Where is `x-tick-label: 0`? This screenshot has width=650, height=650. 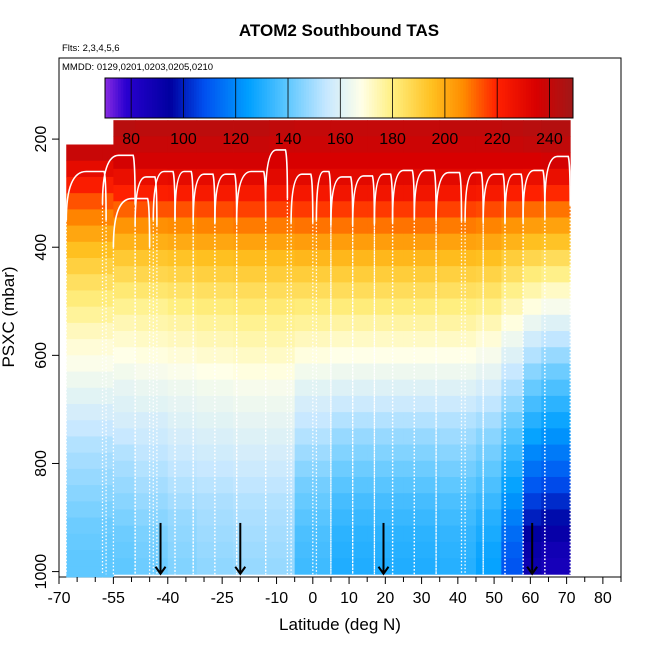
x-tick-label: 0 is located at coordinates (312, 598).